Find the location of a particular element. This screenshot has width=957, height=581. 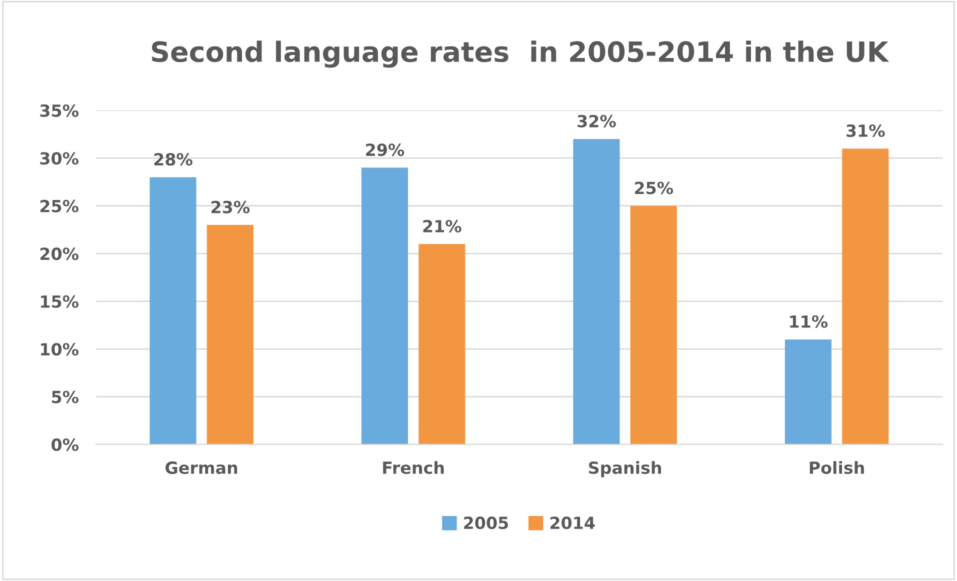

x-tick-label: French is located at coordinates (413, 467).